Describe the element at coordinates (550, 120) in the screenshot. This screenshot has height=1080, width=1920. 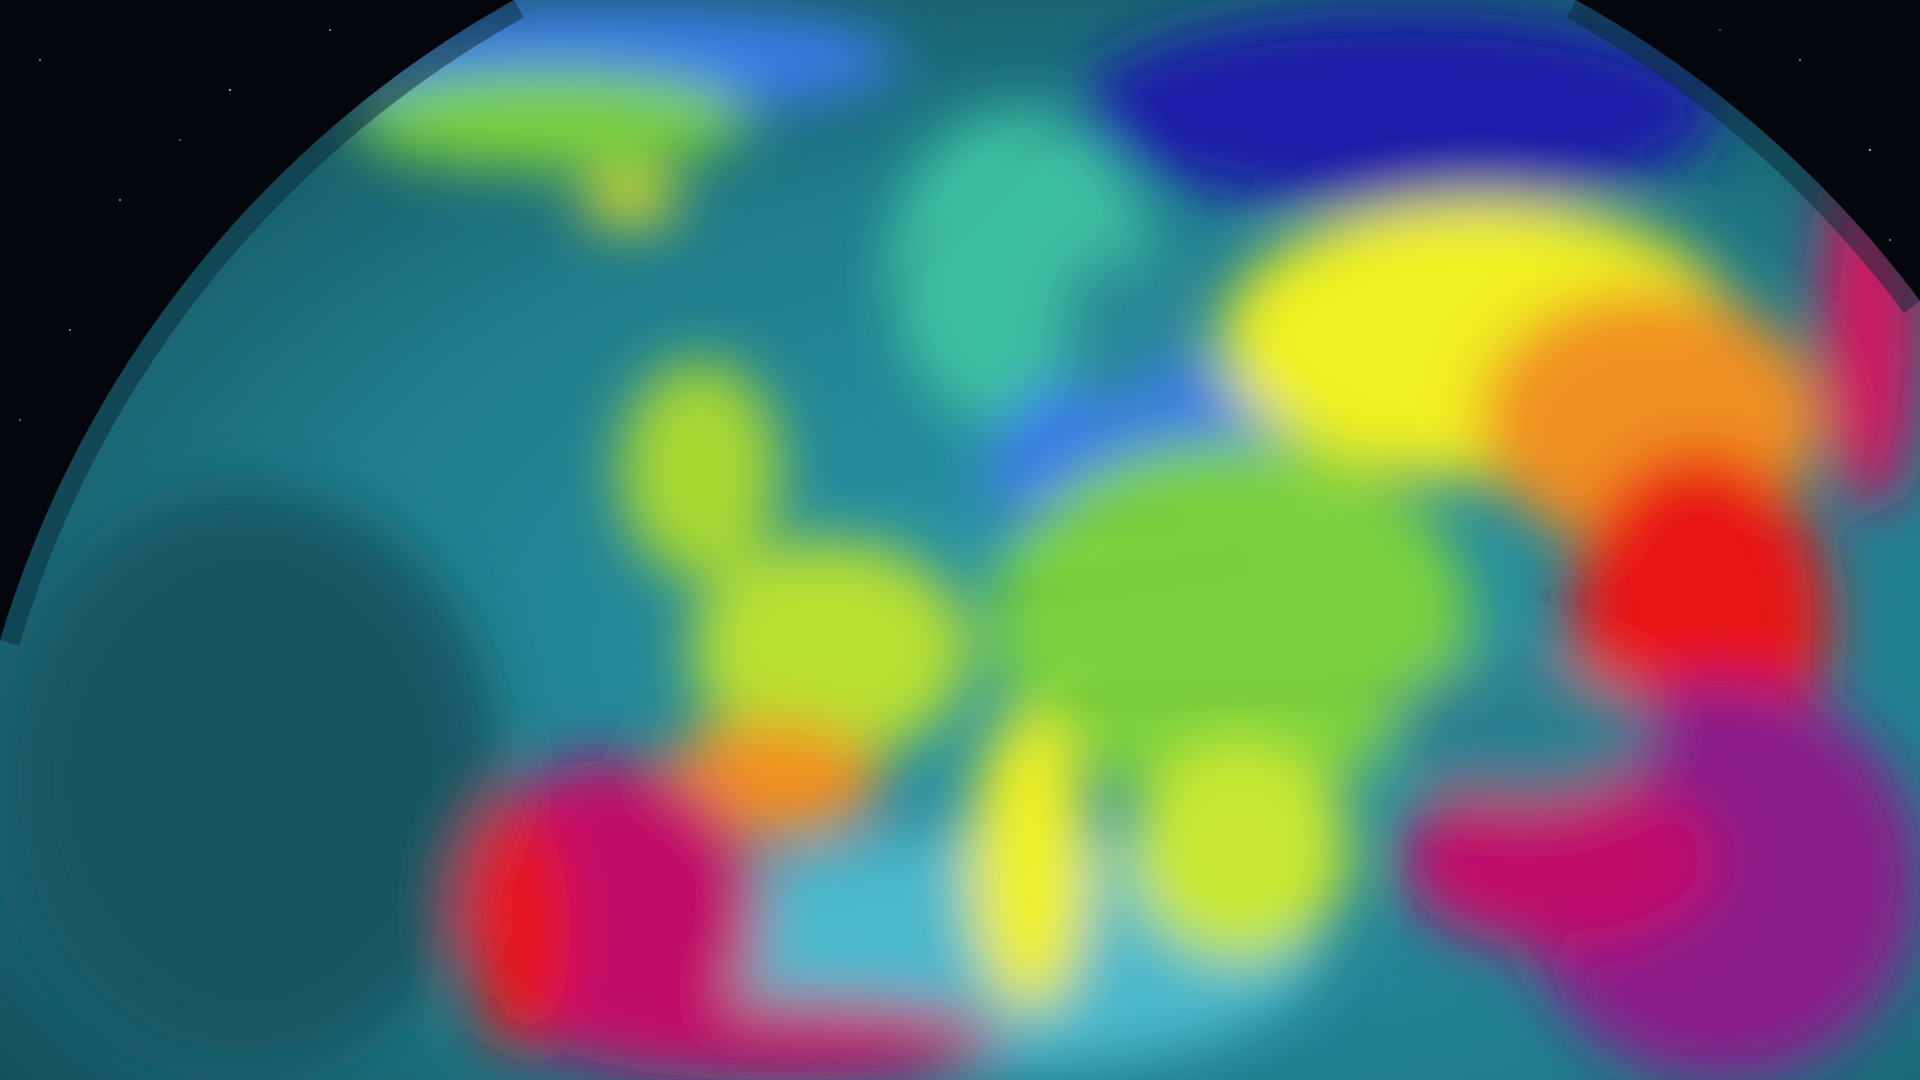
I see `greenland-warm` at that location.